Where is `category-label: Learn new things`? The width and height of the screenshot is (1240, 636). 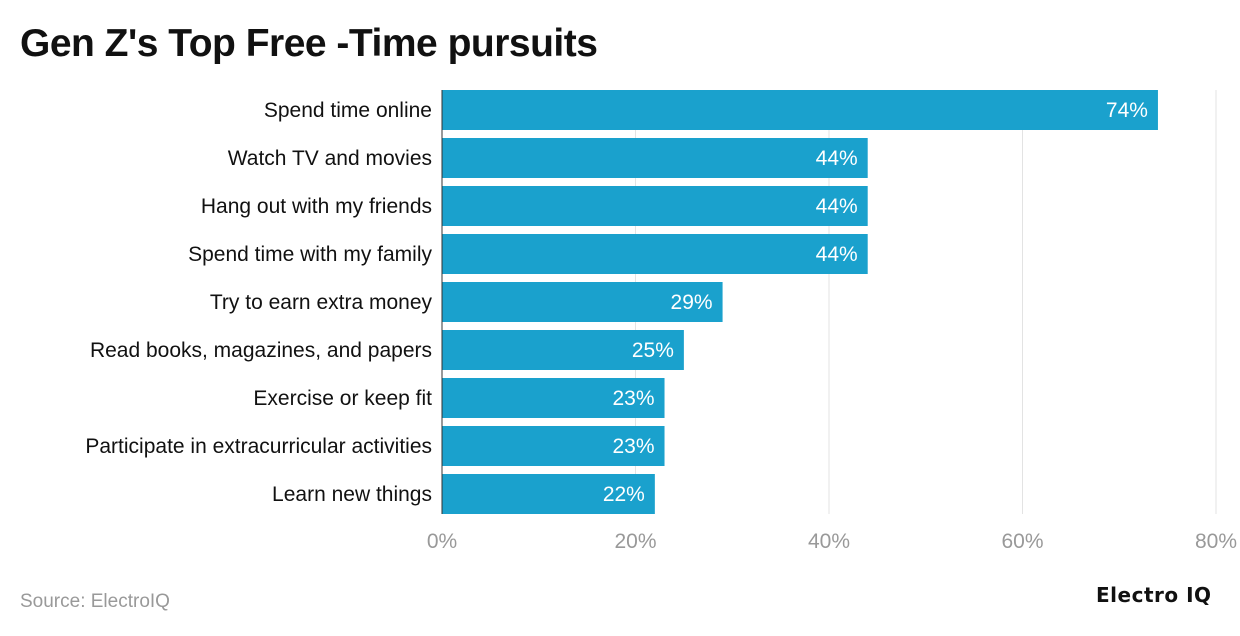
category-label: Learn new things is located at coordinates (352, 494).